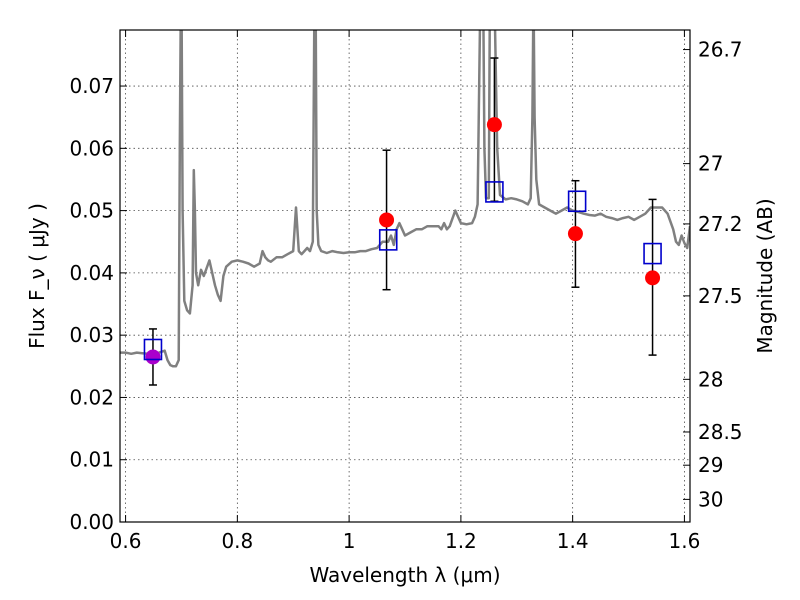  I want to click on y-tick-label: 0.02, so click(91, 397).